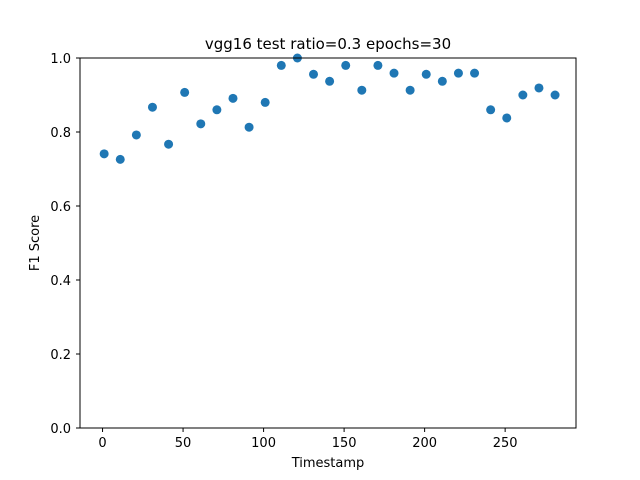 The width and height of the screenshot is (640, 480). I want to click on y-axis-ticks: 0.0 0.2 0.4 0.6 0.8 1.0, so click(65, 244).